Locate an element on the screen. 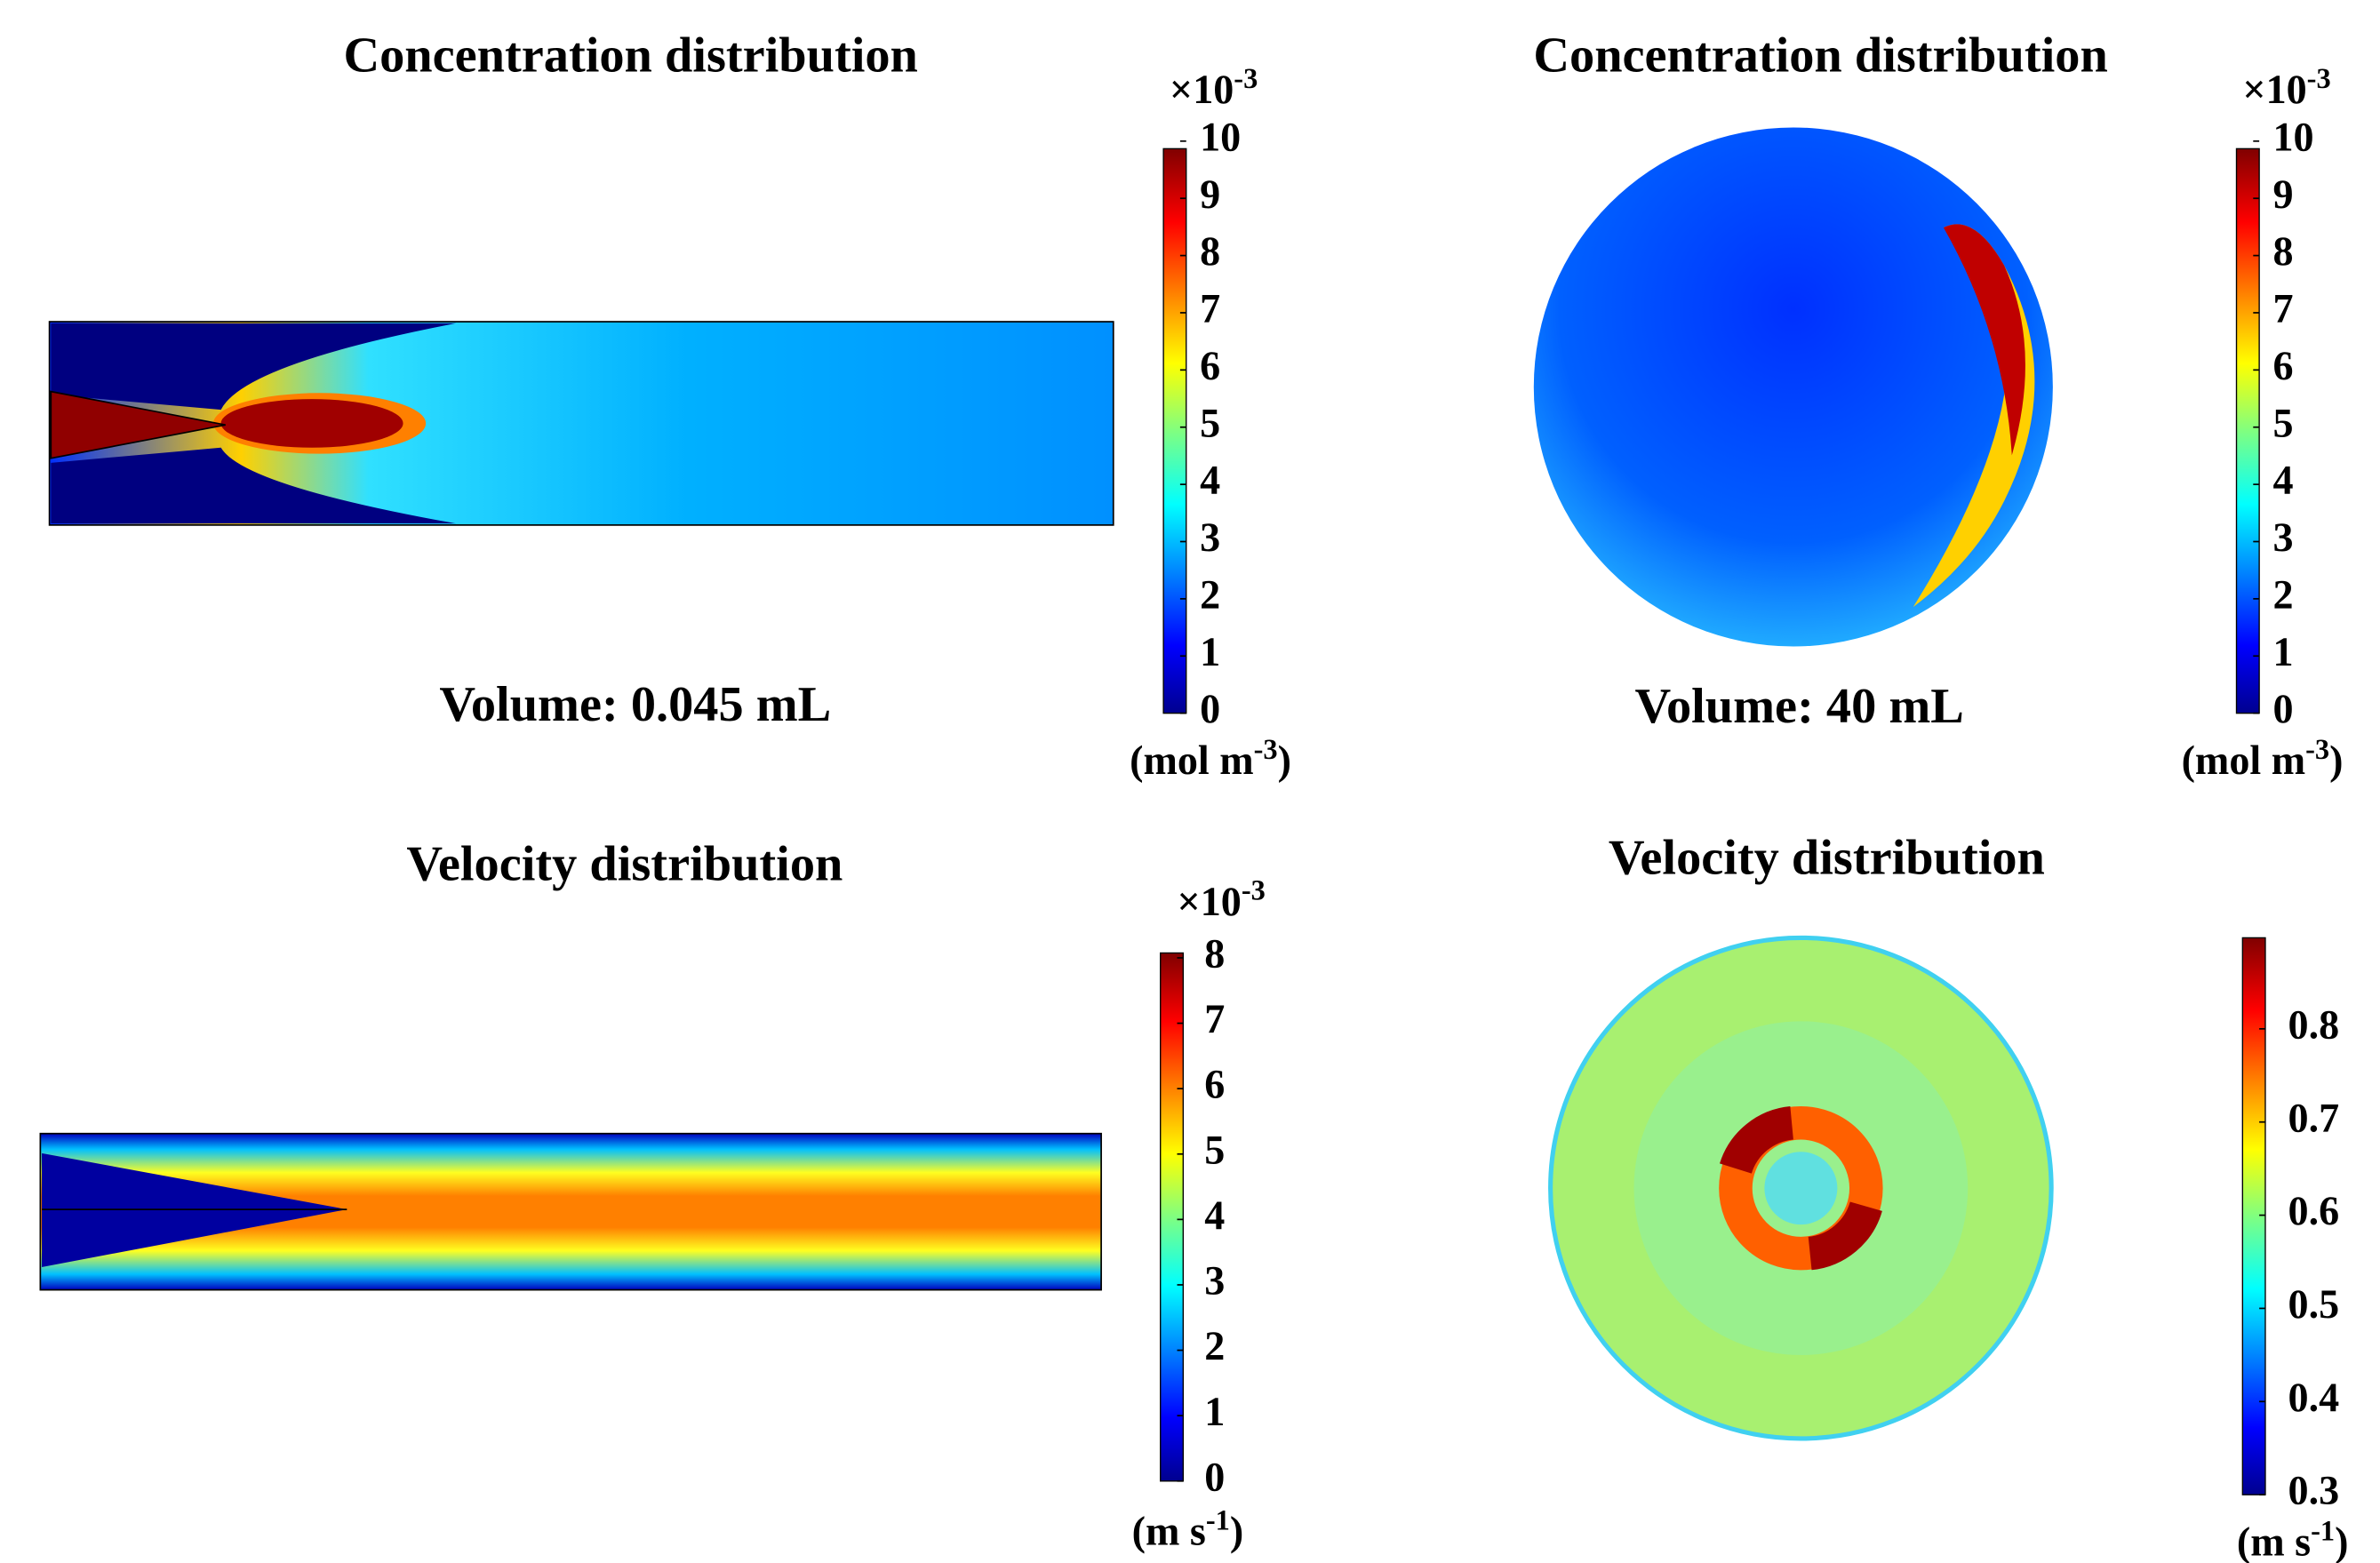  colorbar-tick-label: 0.4 is located at coordinates (2314, 1397).